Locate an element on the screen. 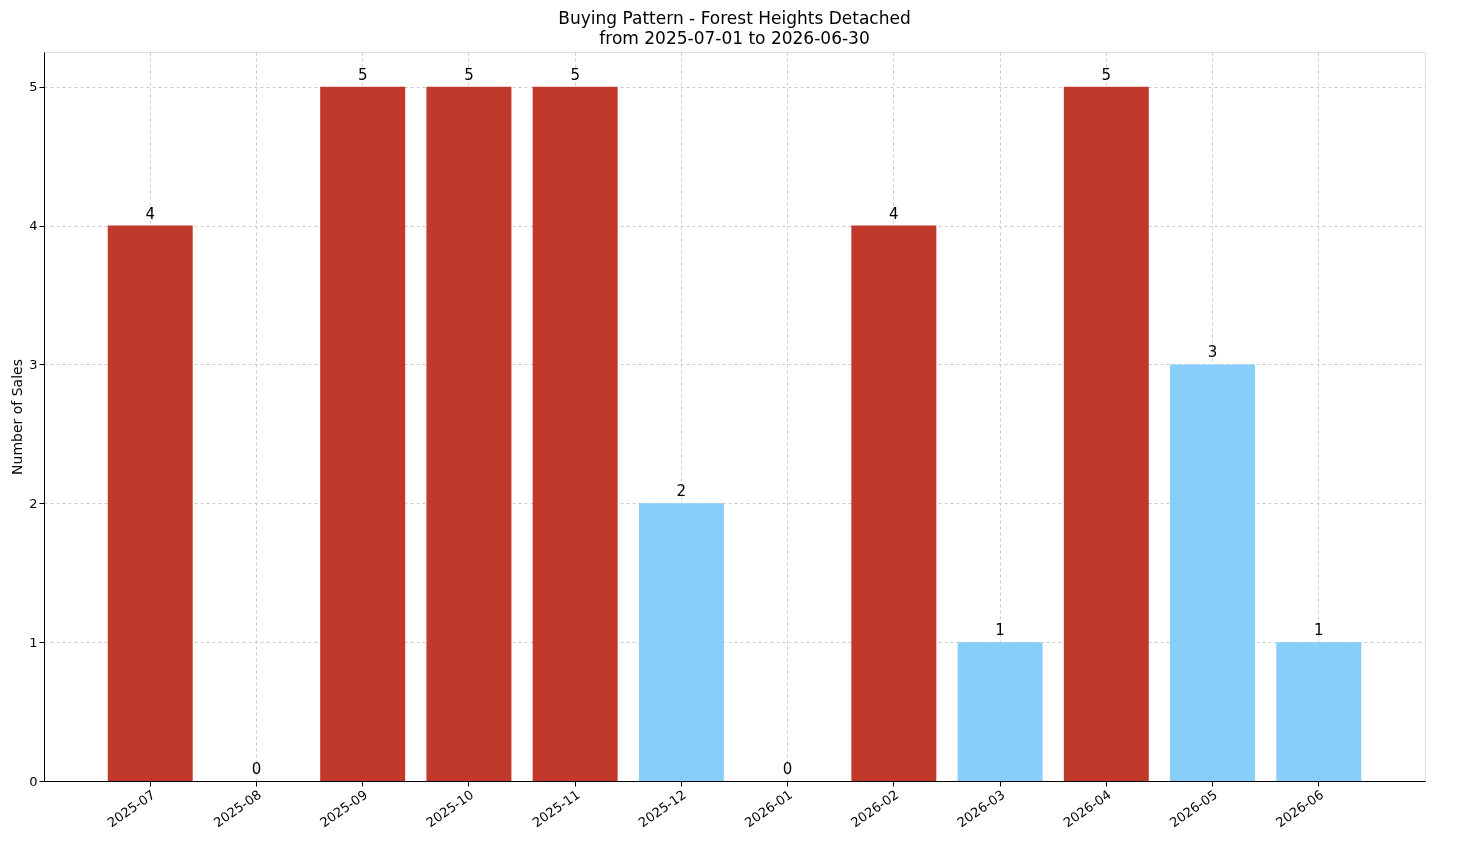 The width and height of the screenshot is (1481, 863). y-axis-title: Number of Sales is located at coordinates (17, 417).